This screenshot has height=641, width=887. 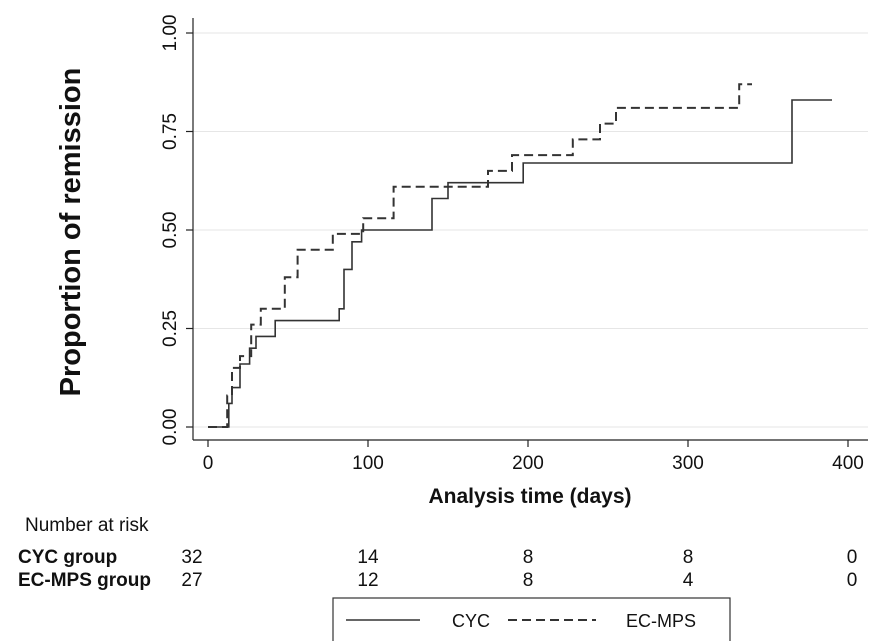 What do you see at coordinates (170, 131) in the screenshot?
I see `y-tick-label: 0.75` at bounding box center [170, 131].